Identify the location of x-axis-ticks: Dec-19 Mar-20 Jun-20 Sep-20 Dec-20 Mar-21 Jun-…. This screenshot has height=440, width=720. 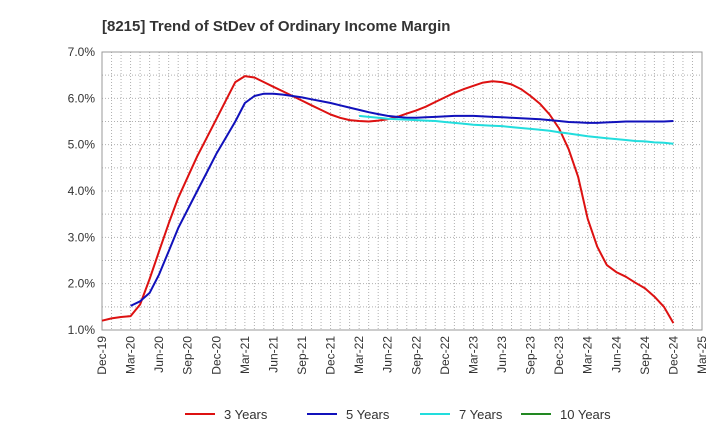
(402, 355).